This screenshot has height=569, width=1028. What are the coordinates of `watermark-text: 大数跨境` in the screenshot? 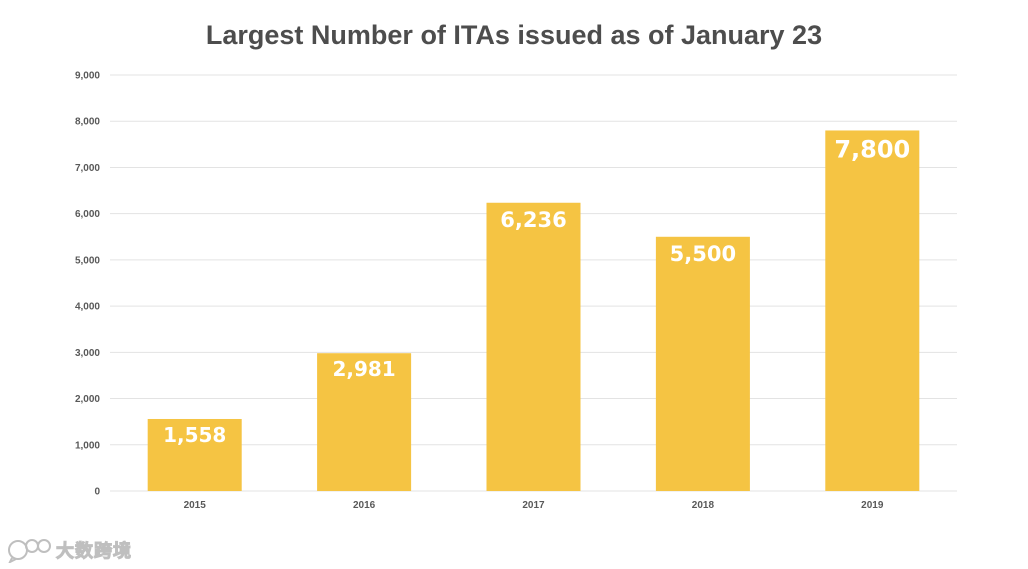 It's located at (94, 552).